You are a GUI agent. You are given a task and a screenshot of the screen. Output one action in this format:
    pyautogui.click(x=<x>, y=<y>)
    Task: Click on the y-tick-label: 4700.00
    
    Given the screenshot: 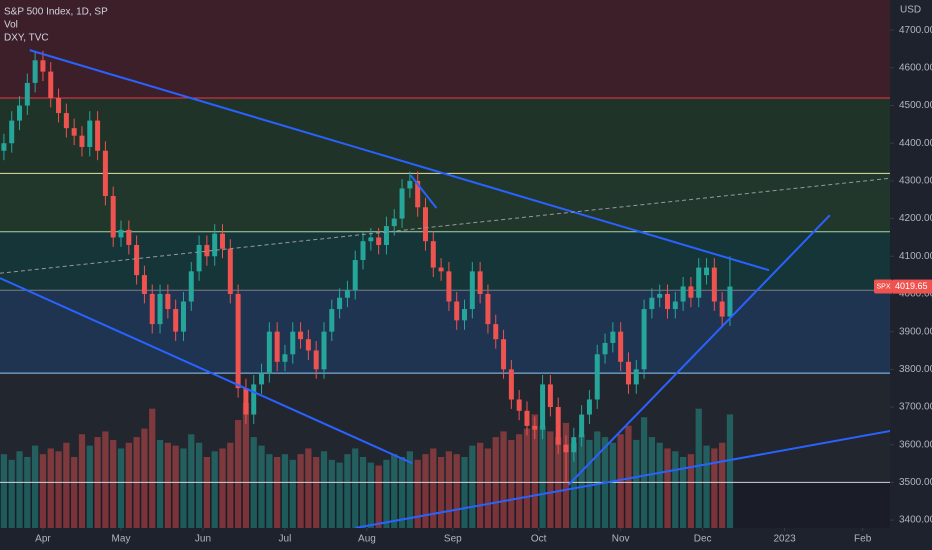 What is the action you would take?
    pyautogui.click(x=915, y=30)
    